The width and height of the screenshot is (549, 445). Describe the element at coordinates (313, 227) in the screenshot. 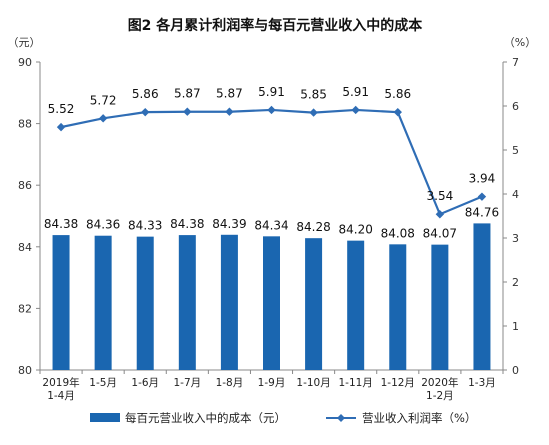

I see `bar-value-label: 84.28` at that location.